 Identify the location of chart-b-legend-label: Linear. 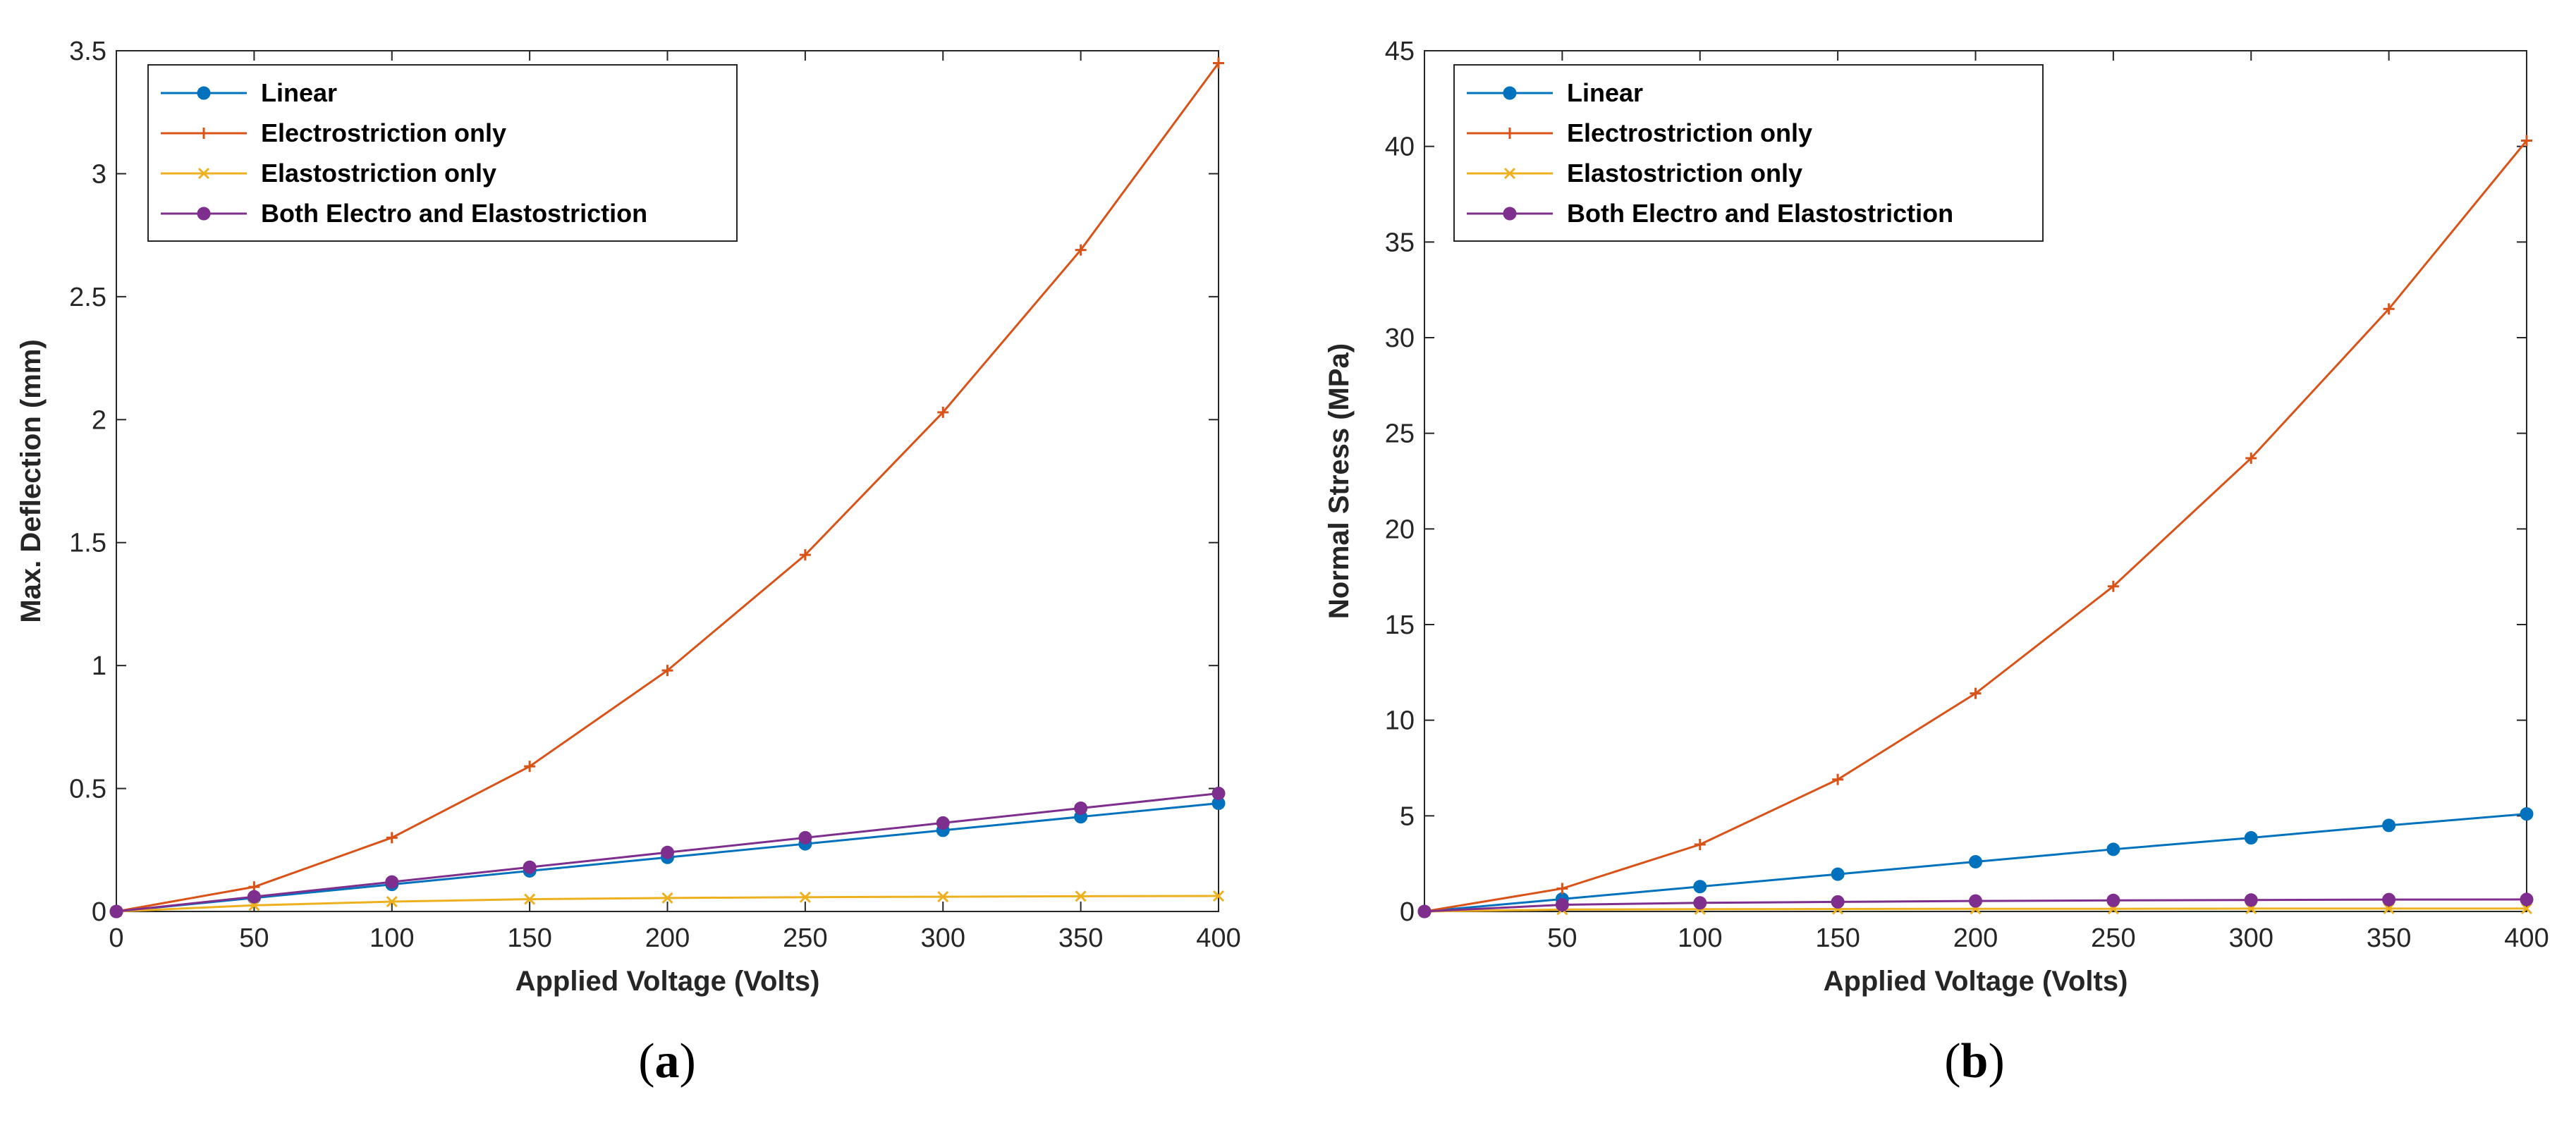
(1605, 92).